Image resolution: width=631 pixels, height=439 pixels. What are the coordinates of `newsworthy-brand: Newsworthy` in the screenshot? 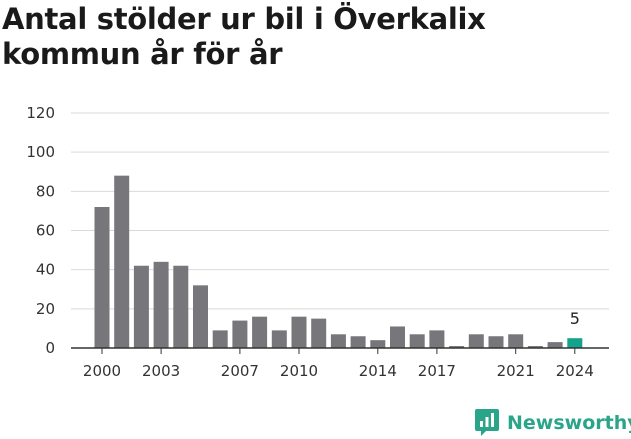 It's located at (553, 423).